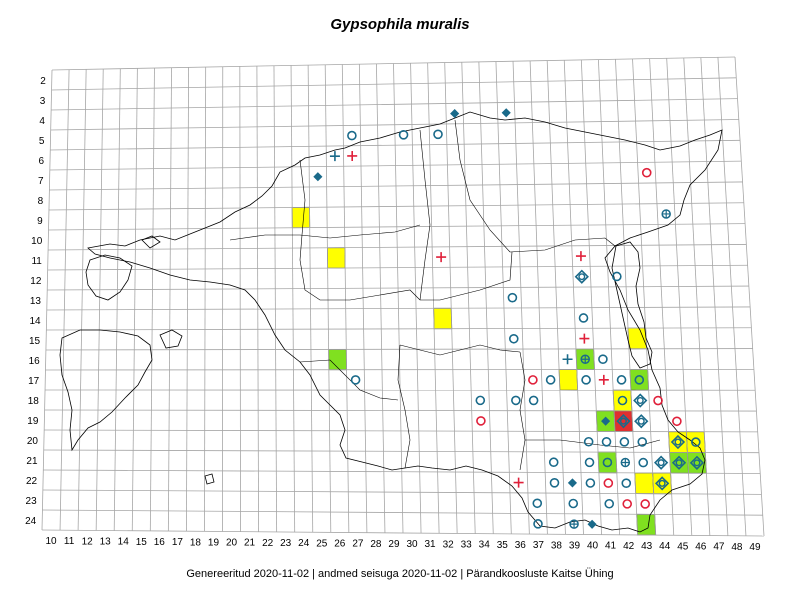  I want to click on grid-y-label: 5, so click(42, 141).